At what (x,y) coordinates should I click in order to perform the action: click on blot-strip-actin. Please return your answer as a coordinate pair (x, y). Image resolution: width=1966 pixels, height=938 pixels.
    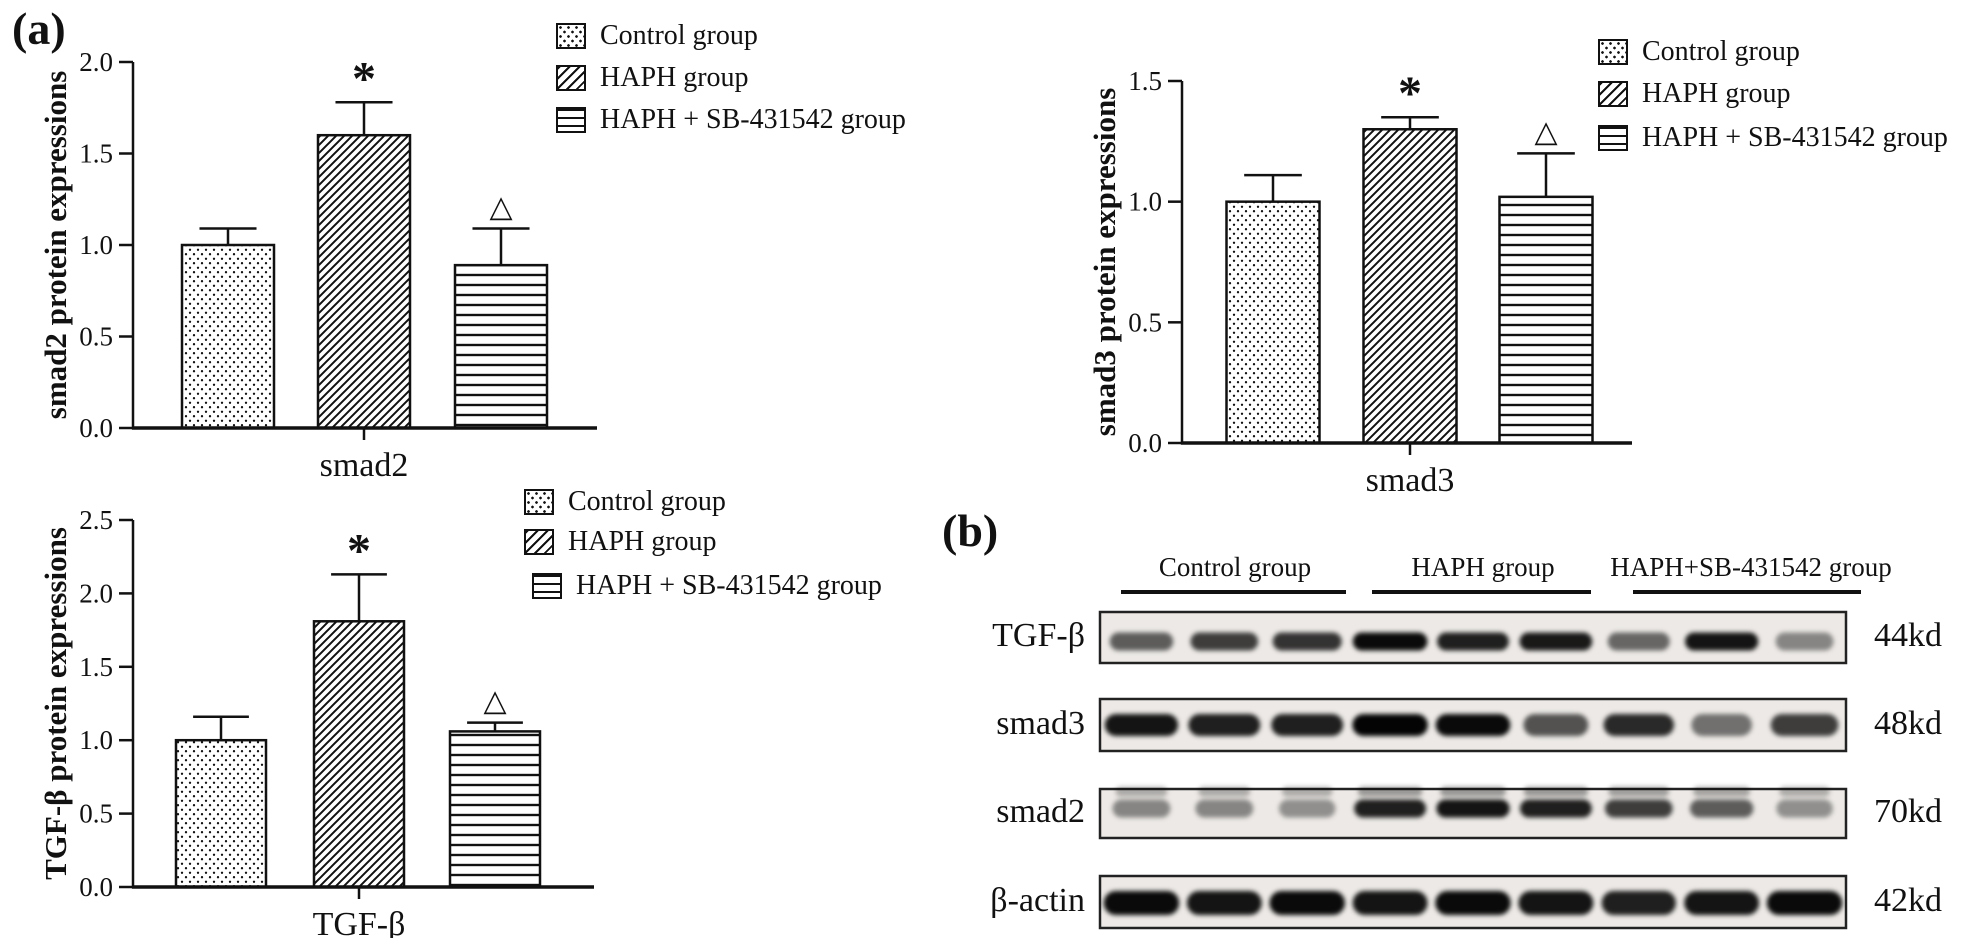
    Looking at the image, I should click on (1473, 902).